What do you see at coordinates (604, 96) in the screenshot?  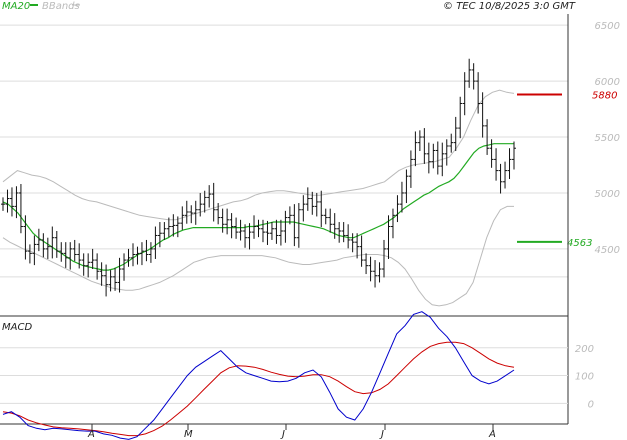 I see `resistance-label: 5880` at bounding box center [604, 96].